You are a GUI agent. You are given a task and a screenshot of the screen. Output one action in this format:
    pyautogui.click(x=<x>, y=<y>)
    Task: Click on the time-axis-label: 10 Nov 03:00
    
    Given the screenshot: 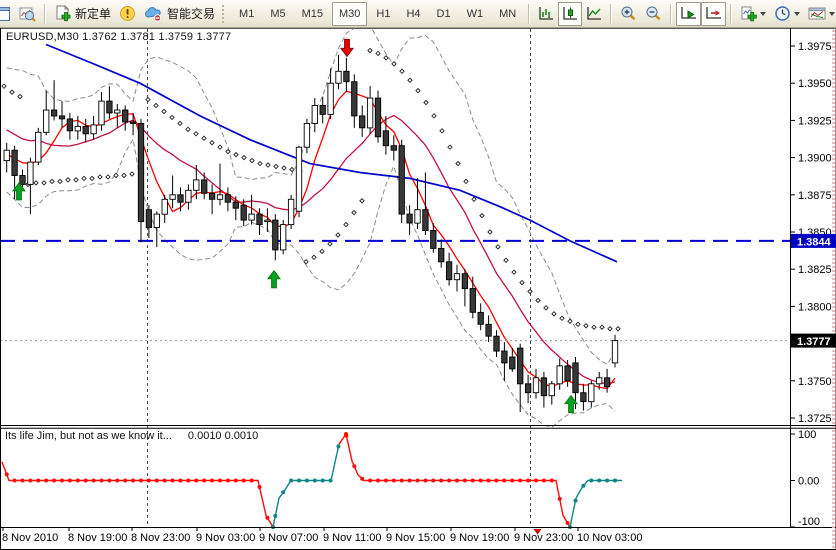 What is the action you would take?
    pyautogui.click(x=609, y=538)
    